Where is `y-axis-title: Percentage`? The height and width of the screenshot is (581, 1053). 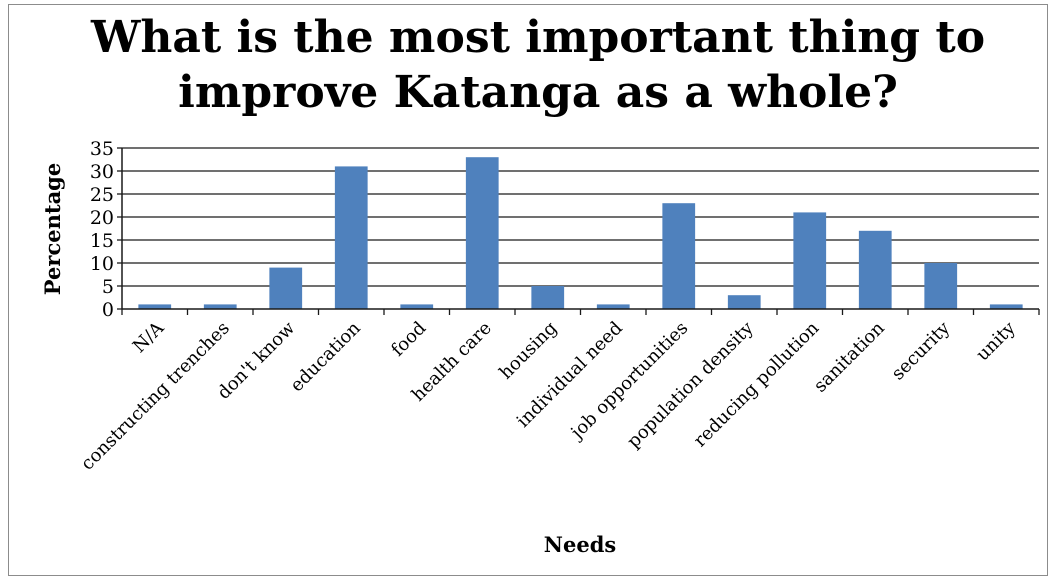
y-axis-title: Percentage is located at coordinates (52, 229).